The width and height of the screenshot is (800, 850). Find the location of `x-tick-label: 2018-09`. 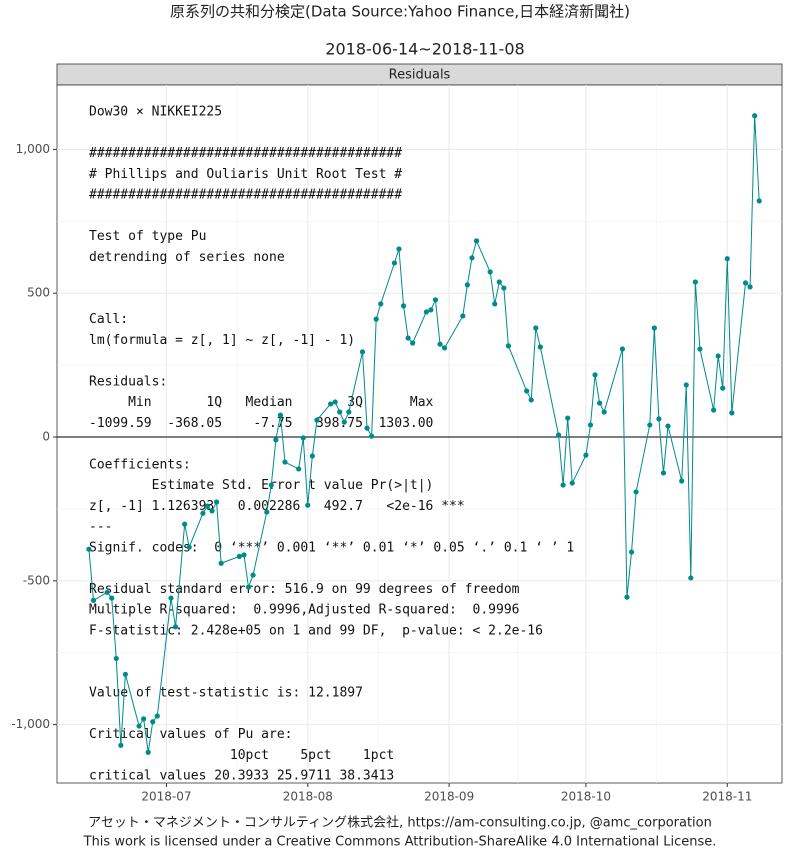

x-tick-label: 2018-09 is located at coordinates (449, 797).